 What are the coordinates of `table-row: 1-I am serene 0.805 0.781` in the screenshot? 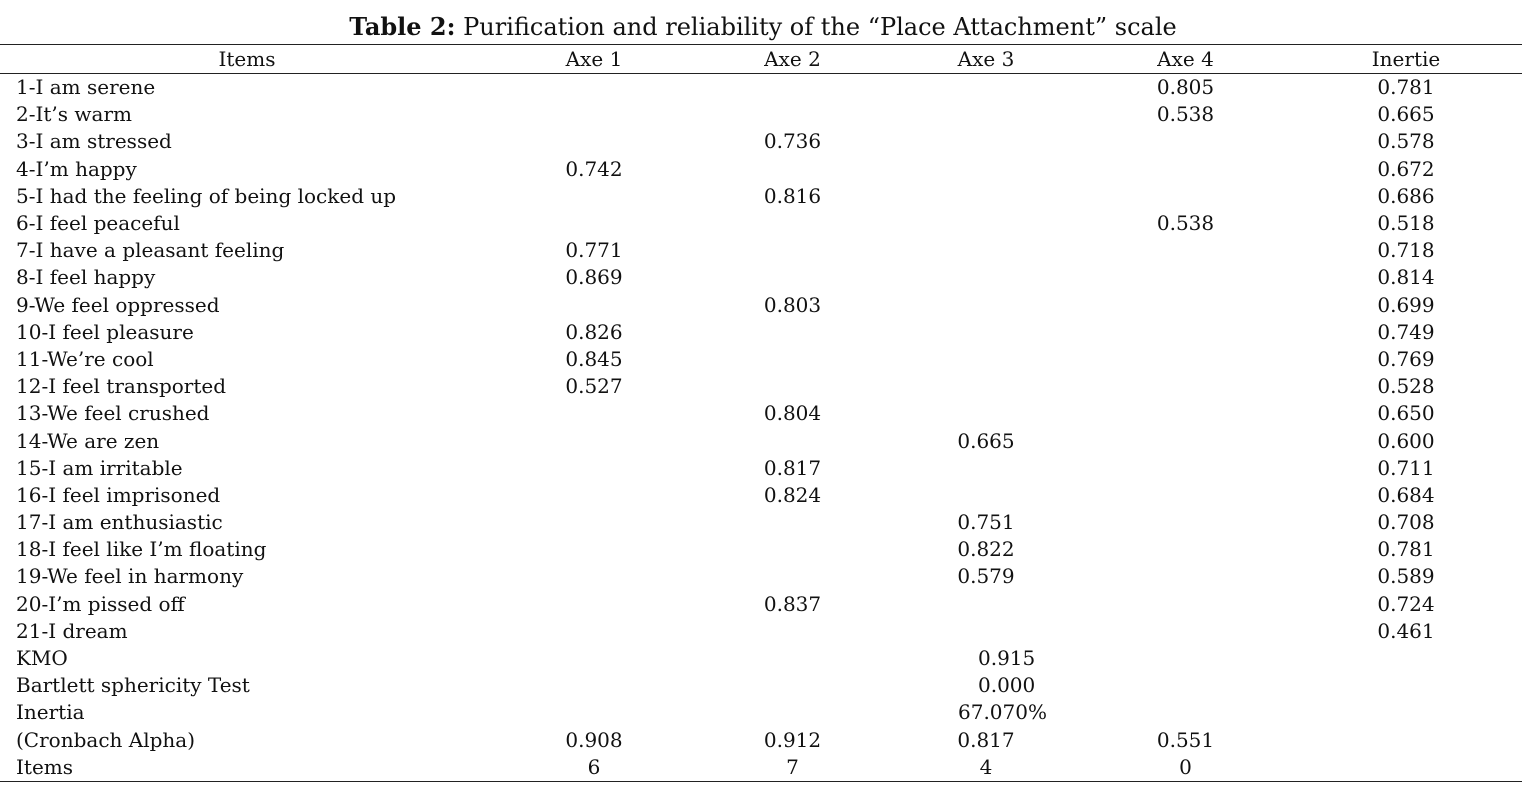 It's located at (761, 88).